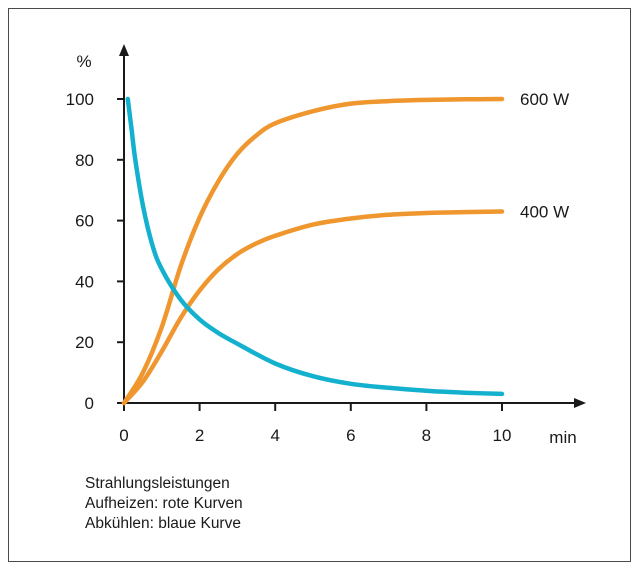 This screenshot has width=641, height=572. What do you see at coordinates (80, 99) in the screenshot?
I see `y-tick-label: 100` at bounding box center [80, 99].